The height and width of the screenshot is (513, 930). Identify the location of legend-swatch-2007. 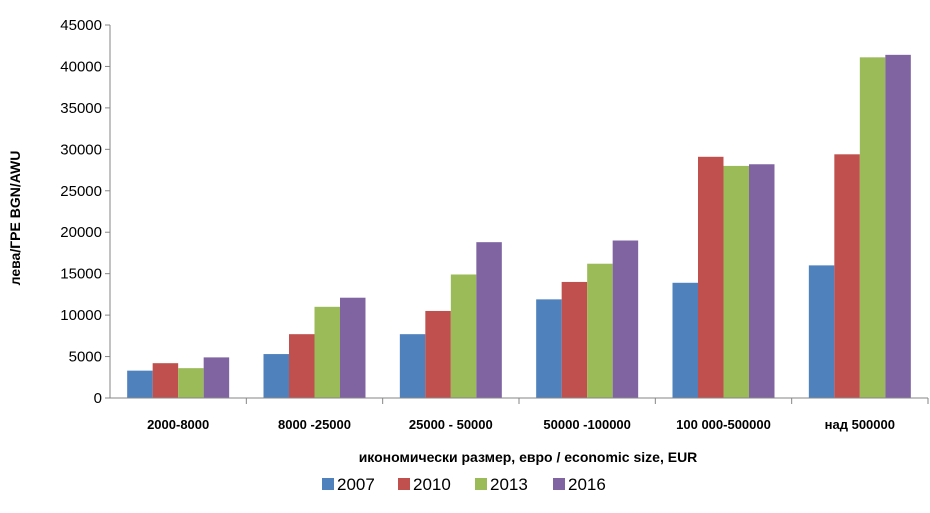
(328, 484).